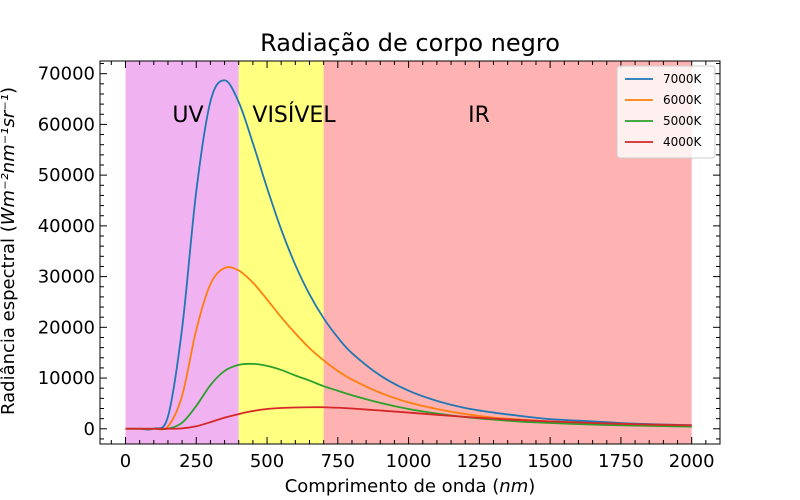 Image resolution: width=800 pixels, height=500 pixels. Describe the element at coordinates (89, 429) in the screenshot. I see `y-tick-label: 0` at that location.